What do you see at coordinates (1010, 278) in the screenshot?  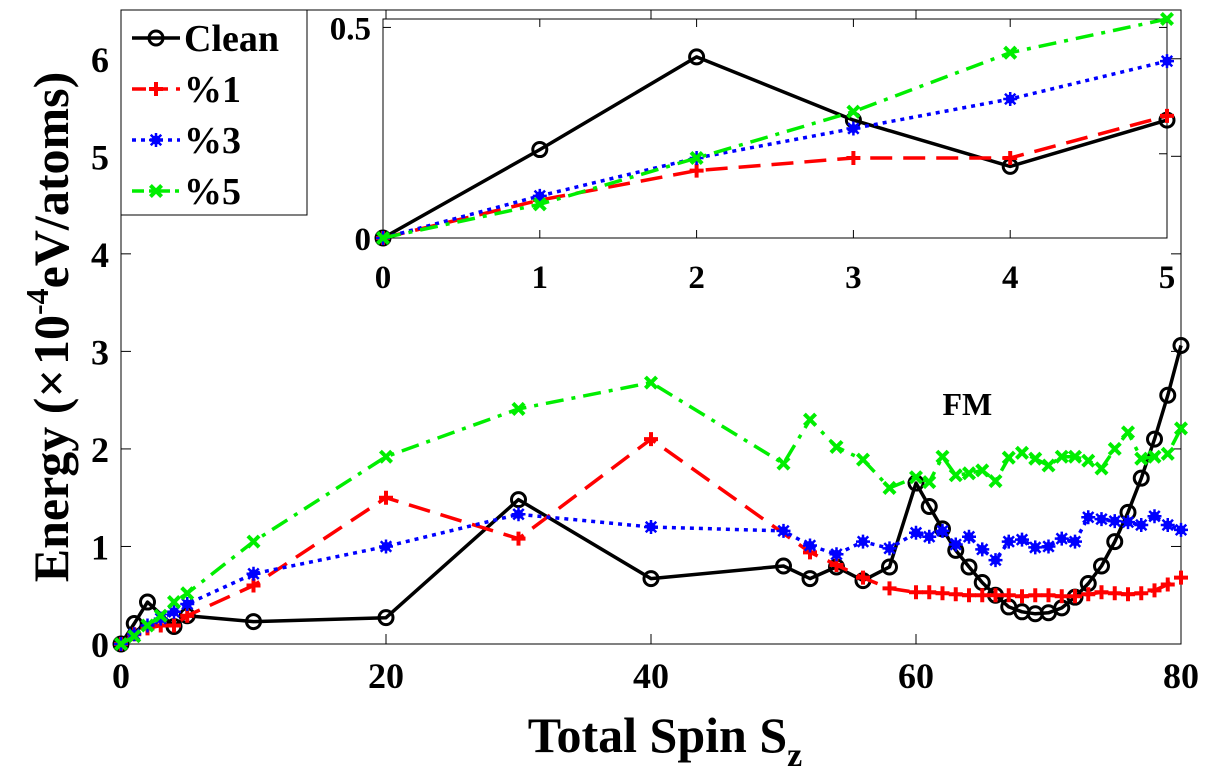 I see `inset-x-tick-label: 4` at bounding box center [1010, 278].